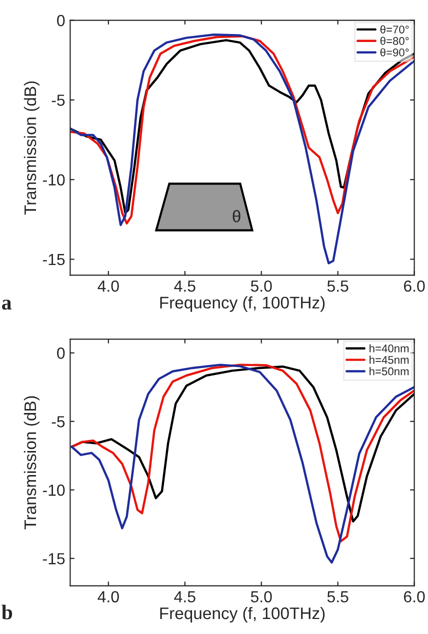 The image size is (428, 634). What do you see at coordinates (7, 305) in the screenshot?
I see `text: a` at bounding box center [7, 305].